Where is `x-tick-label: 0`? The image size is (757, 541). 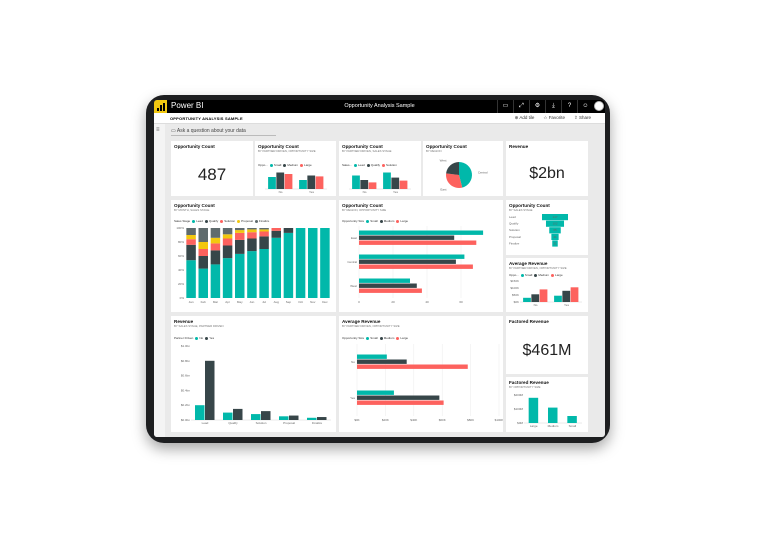 x-tick-label: 0 is located at coordinates (359, 302).